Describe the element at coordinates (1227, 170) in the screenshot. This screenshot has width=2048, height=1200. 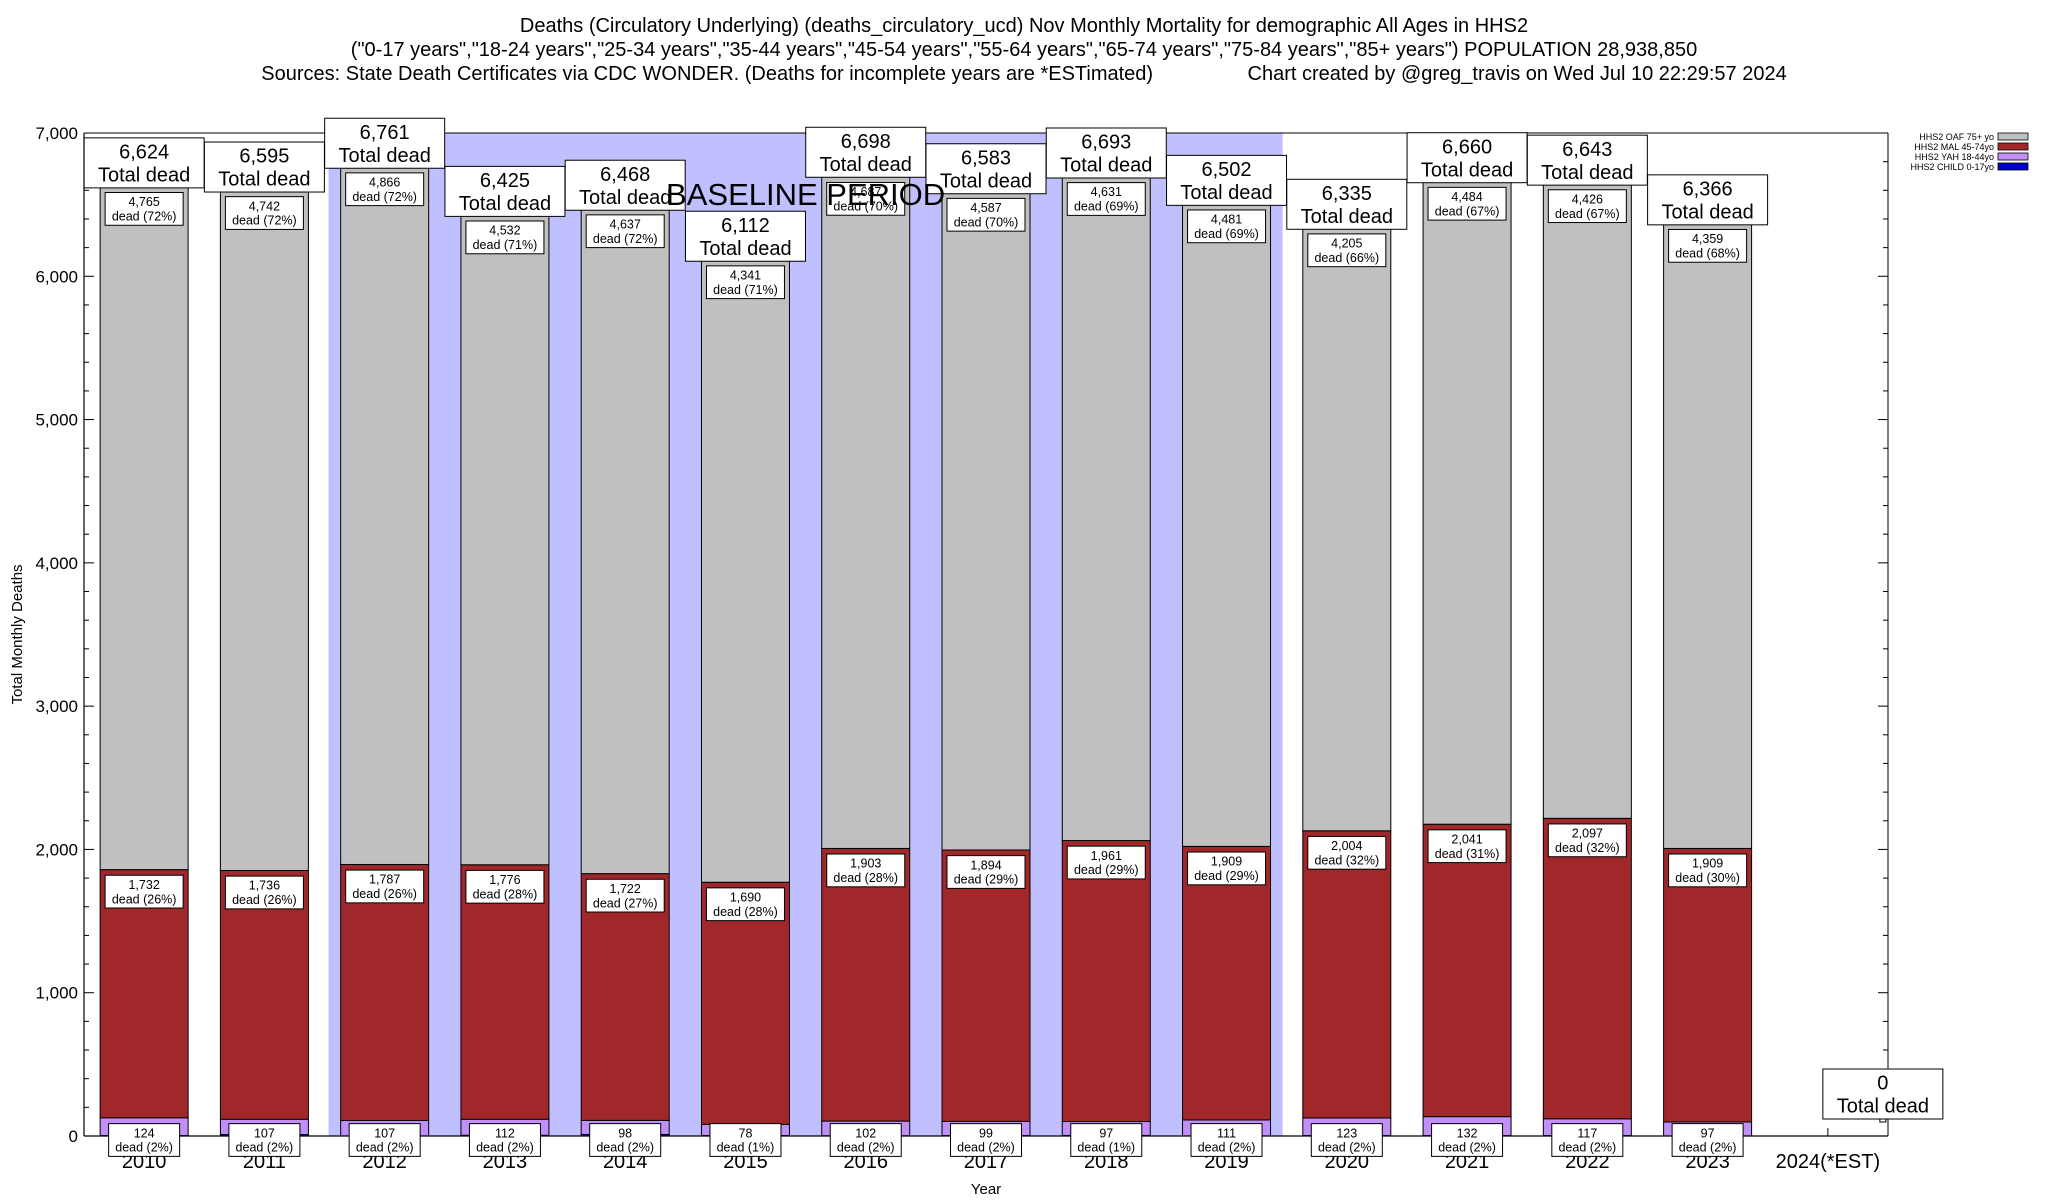
I see `total-dead-label-line-1: 6,502` at that location.